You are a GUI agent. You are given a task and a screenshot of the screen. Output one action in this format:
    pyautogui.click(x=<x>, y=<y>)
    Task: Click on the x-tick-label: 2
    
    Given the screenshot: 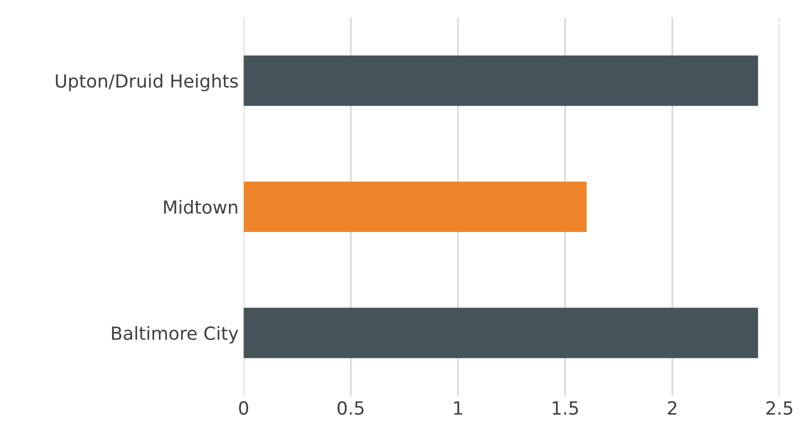 What is the action you would take?
    pyautogui.click(x=672, y=408)
    